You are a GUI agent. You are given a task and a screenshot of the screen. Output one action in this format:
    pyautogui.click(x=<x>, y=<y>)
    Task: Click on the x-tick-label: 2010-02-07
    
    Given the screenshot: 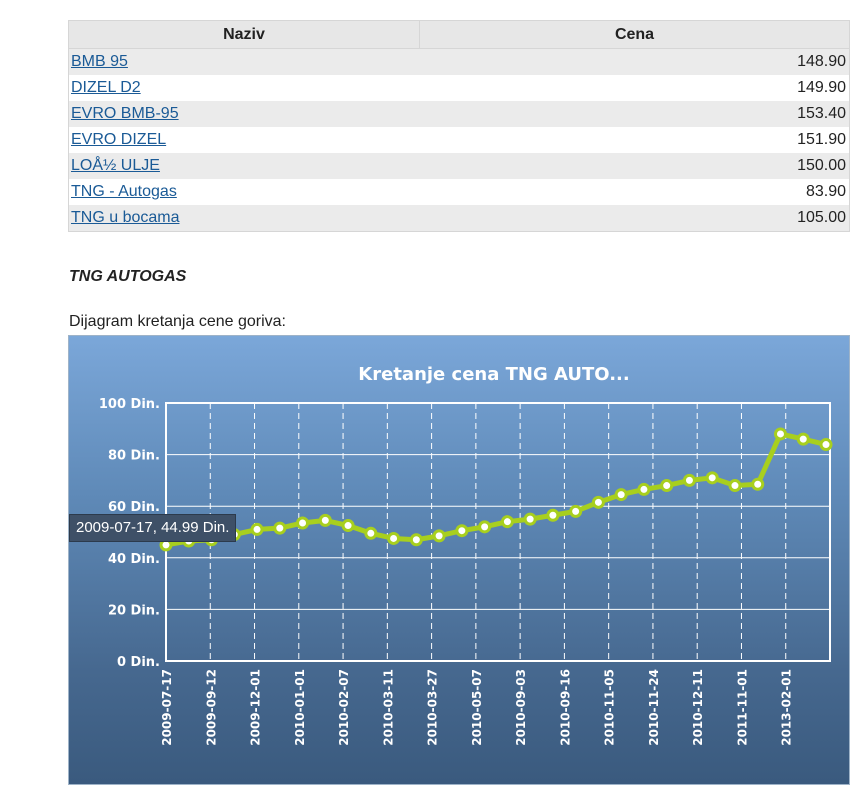 What is the action you would take?
    pyautogui.click(x=344, y=707)
    